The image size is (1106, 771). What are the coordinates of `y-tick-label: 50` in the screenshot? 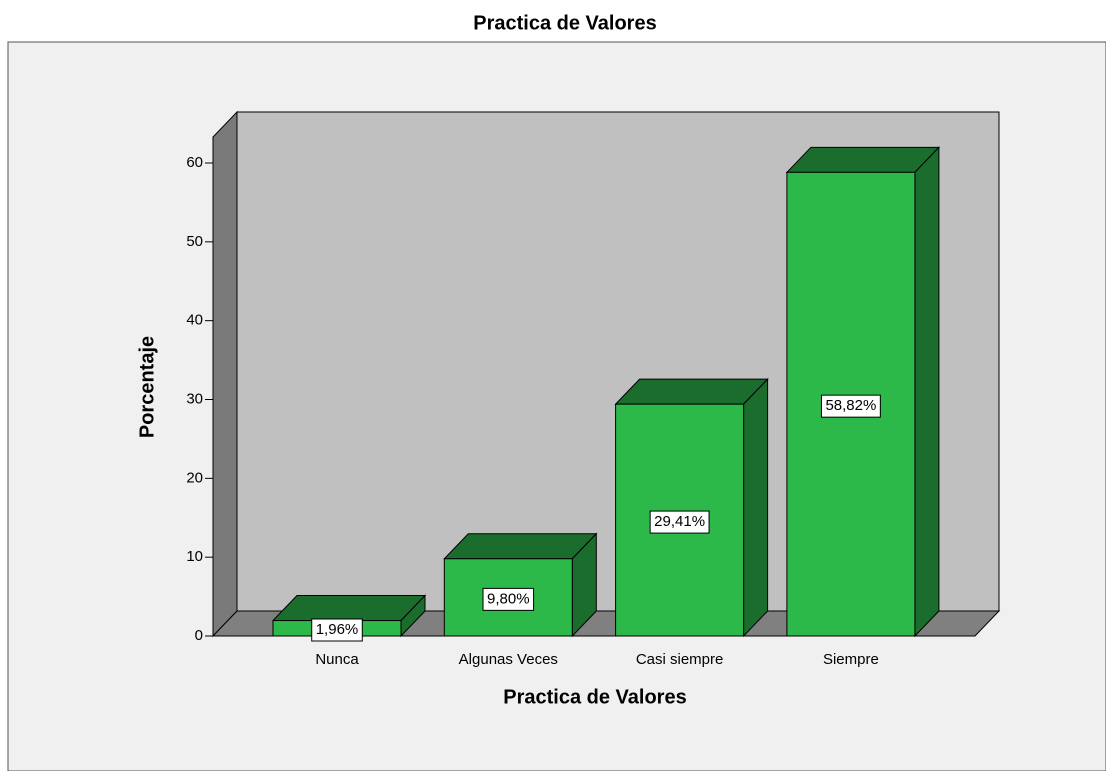 It's located at (194, 241).